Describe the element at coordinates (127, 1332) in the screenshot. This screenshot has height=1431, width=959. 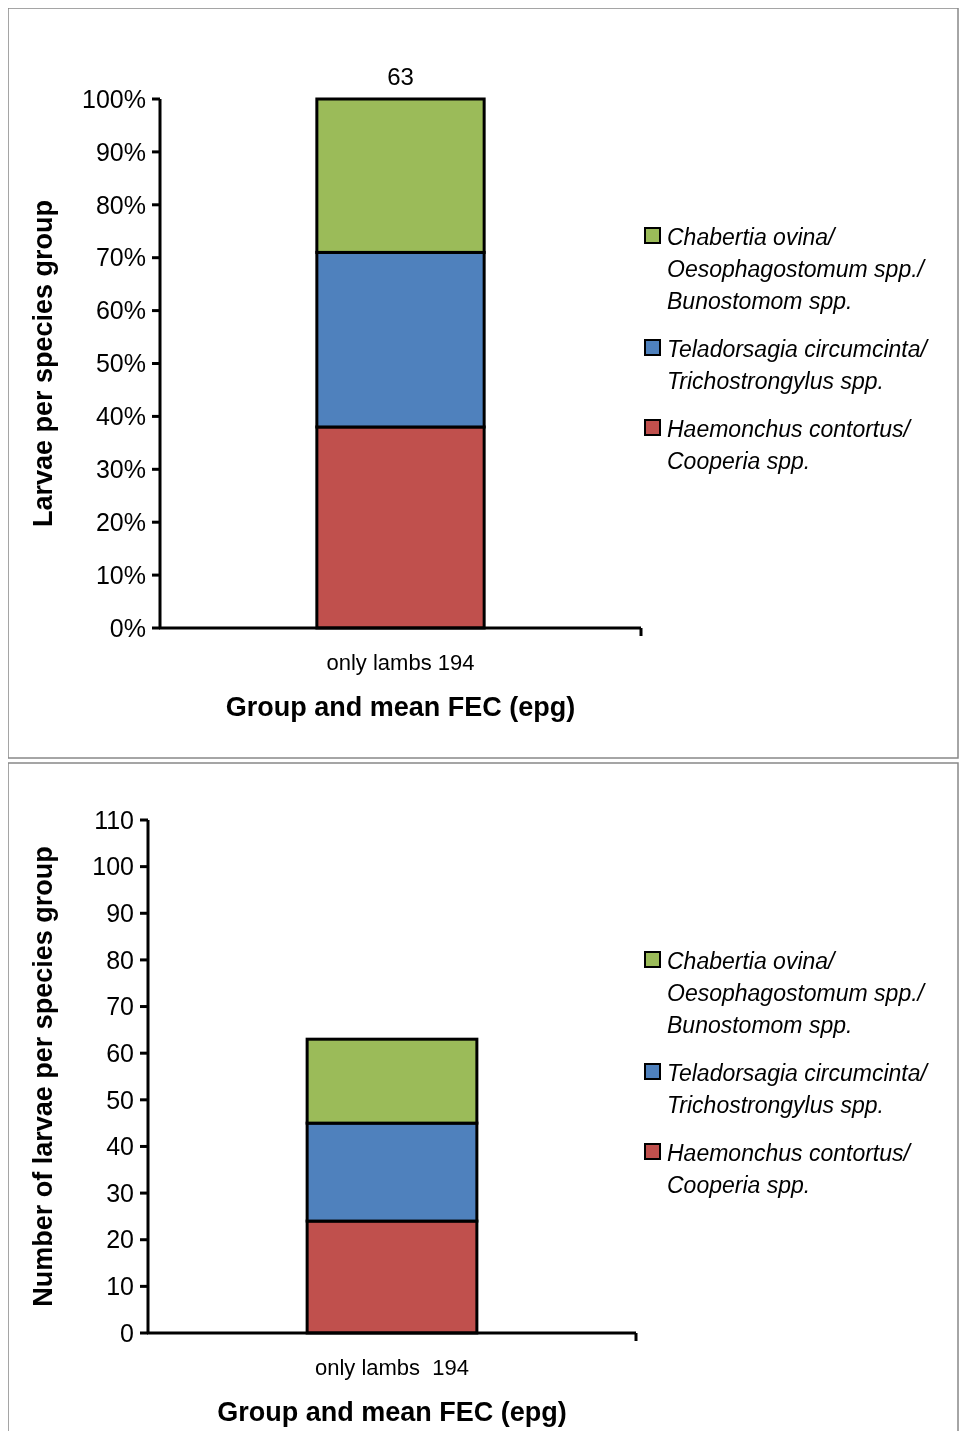
I see `y-tick-label: 0` at that location.